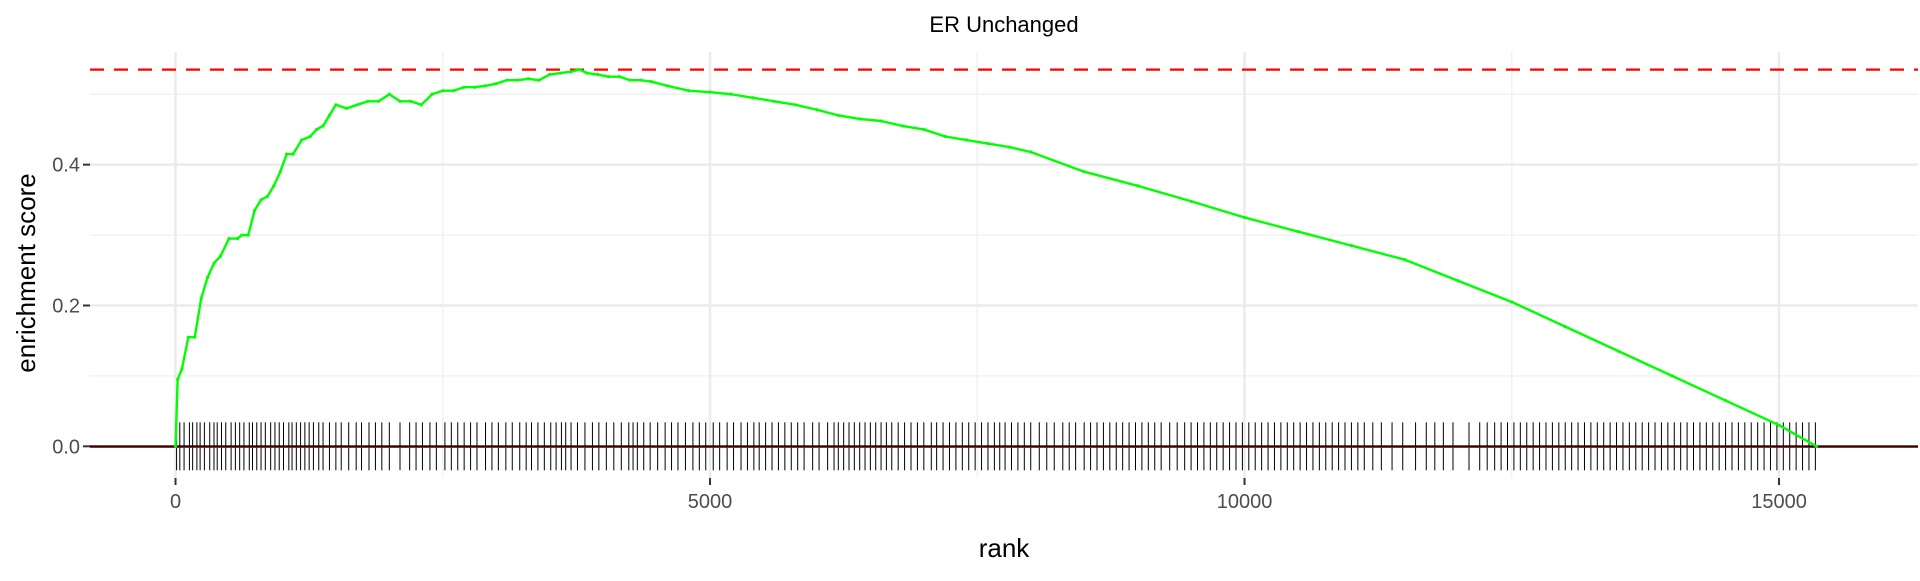 The image size is (1920, 581). I want to click on y-axis-title: enrichment score, so click(26, 272).